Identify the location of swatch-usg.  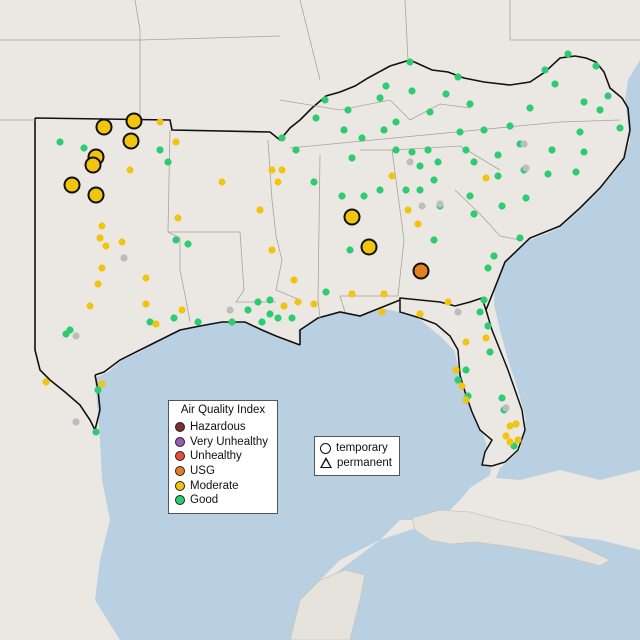
(180, 471).